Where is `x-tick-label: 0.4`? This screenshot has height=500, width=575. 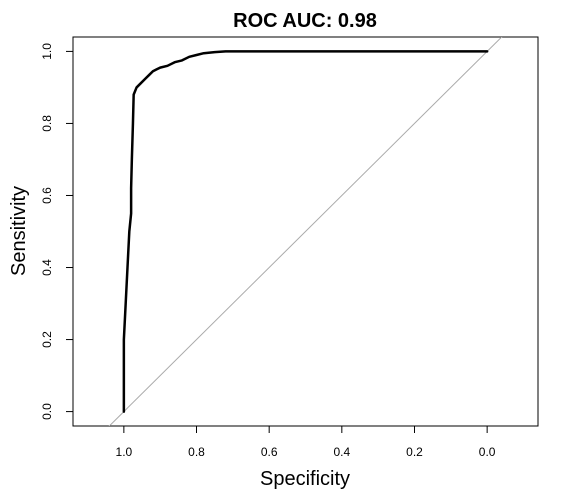
x-tick-label: 0.4 is located at coordinates (341, 452).